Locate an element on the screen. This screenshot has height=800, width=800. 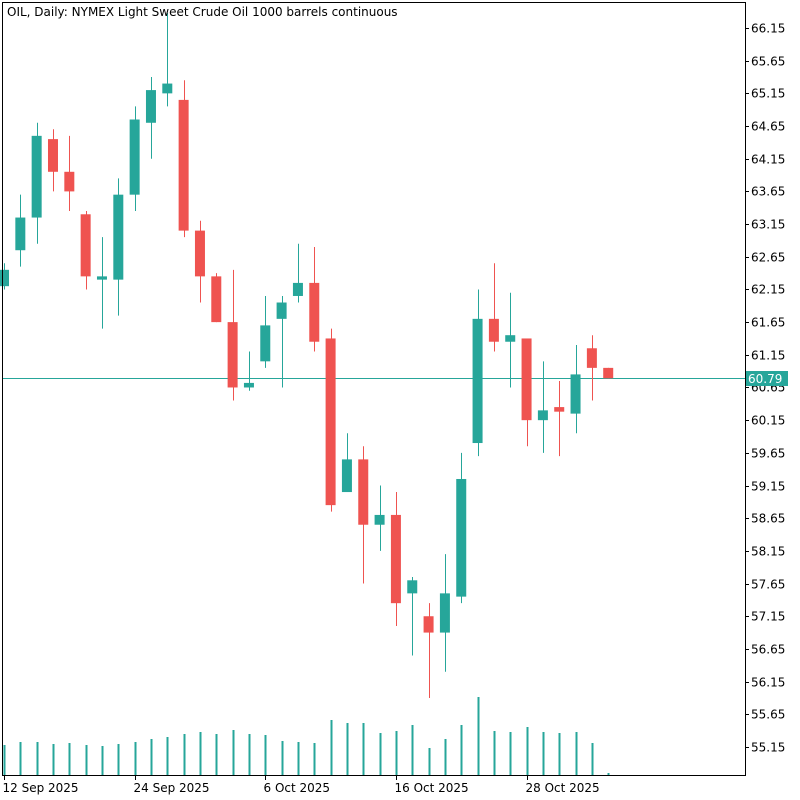
y-tick-label: 55.65 is located at coordinates (768, 715).